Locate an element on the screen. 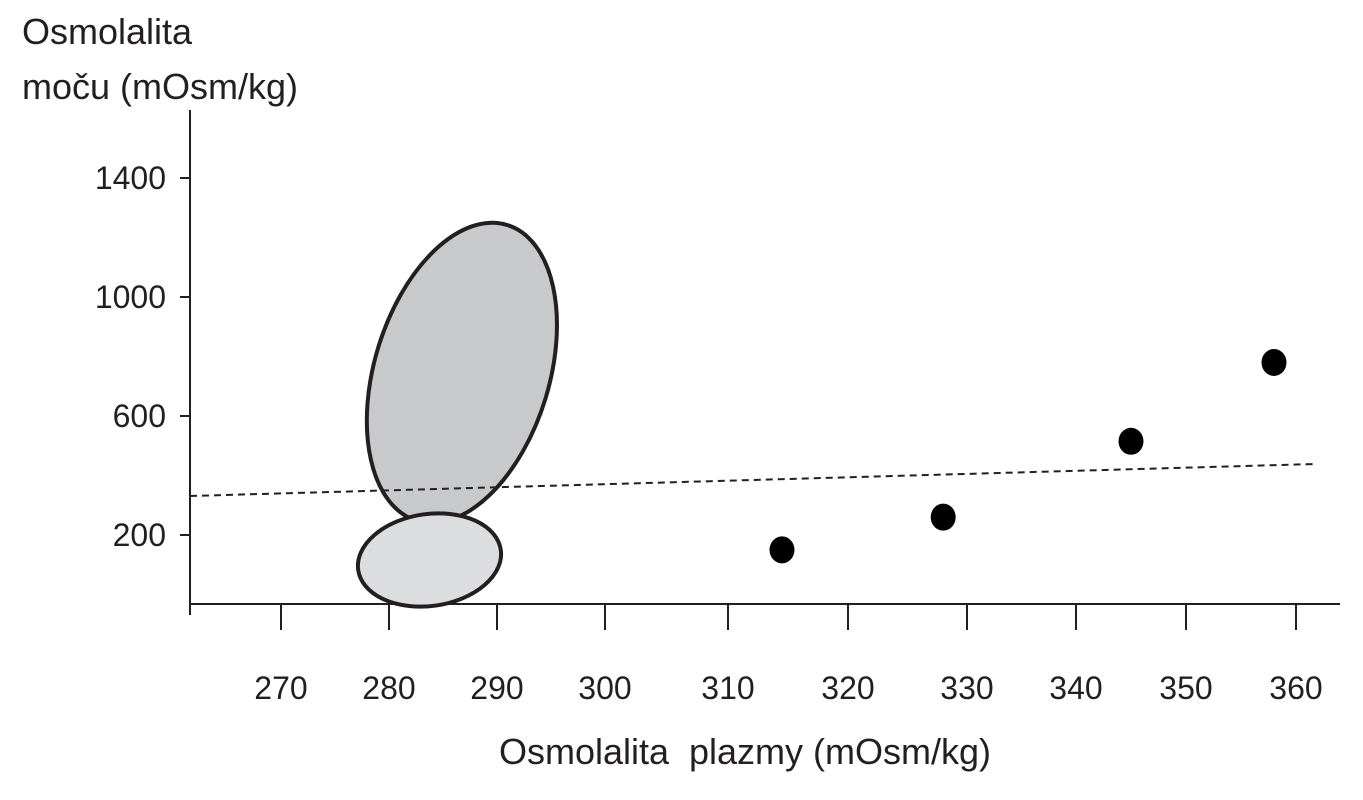 The width and height of the screenshot is (1363, 800). y-ticks: 200 600 1000 1400 is located at coordinates (142, 356).